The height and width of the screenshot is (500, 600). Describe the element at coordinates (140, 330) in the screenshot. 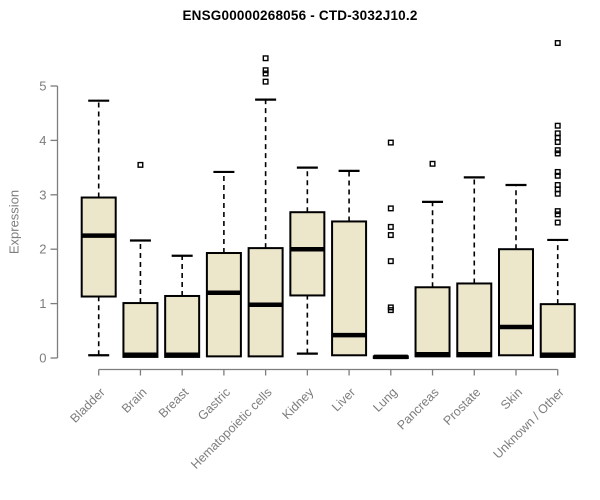

I see `box-Brain` at that location.